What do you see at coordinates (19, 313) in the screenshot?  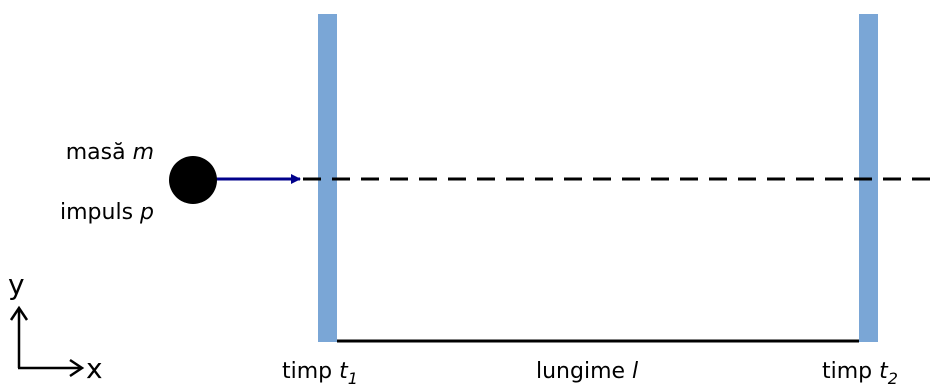 I see `y-axis-arrowhead` at bounding box center [19, 313].